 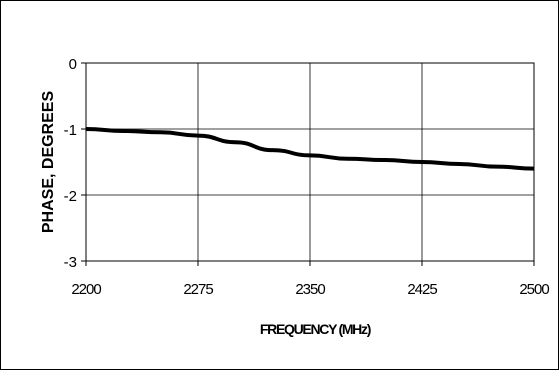 I want to click on x-tick-label: 2350, so click(x=310, y=289).